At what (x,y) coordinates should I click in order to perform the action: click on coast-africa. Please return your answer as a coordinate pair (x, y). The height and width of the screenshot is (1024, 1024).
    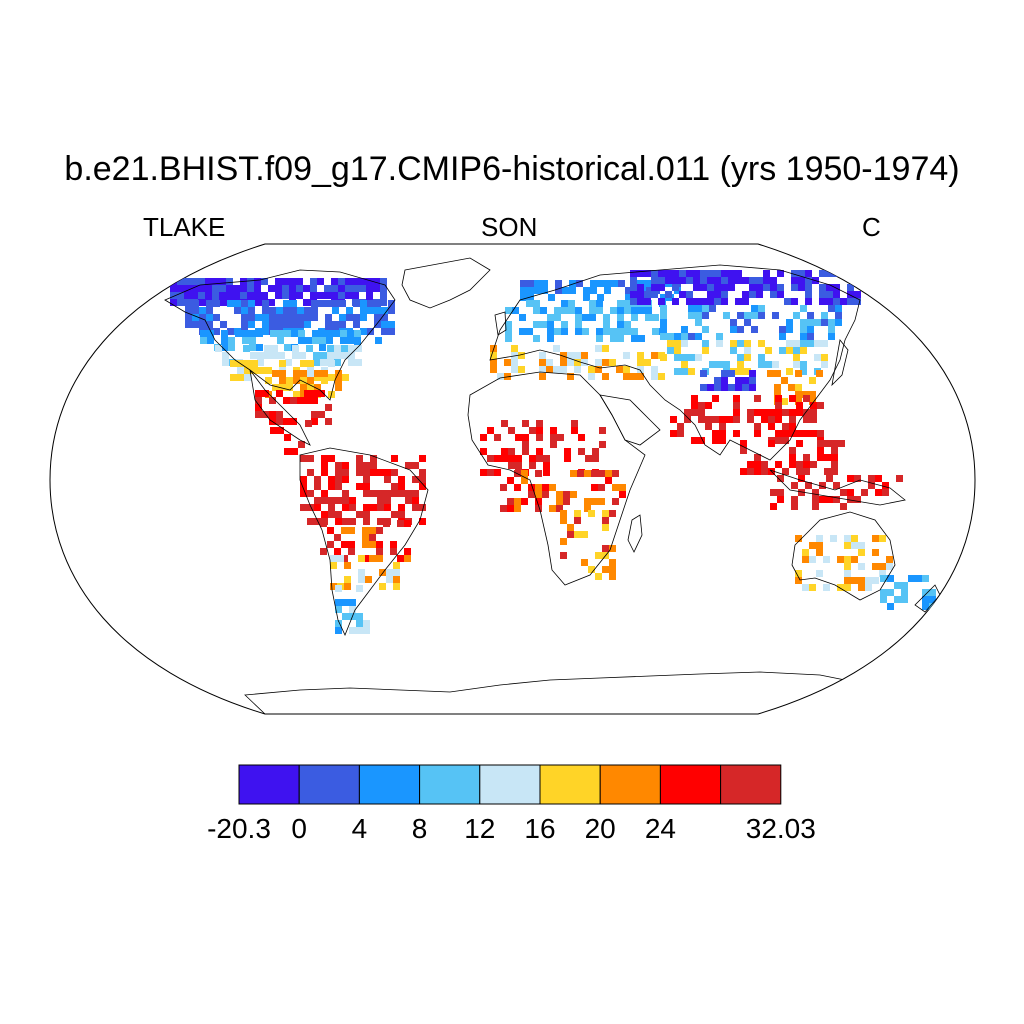
    Looking at the image, I should click on (556, 478).